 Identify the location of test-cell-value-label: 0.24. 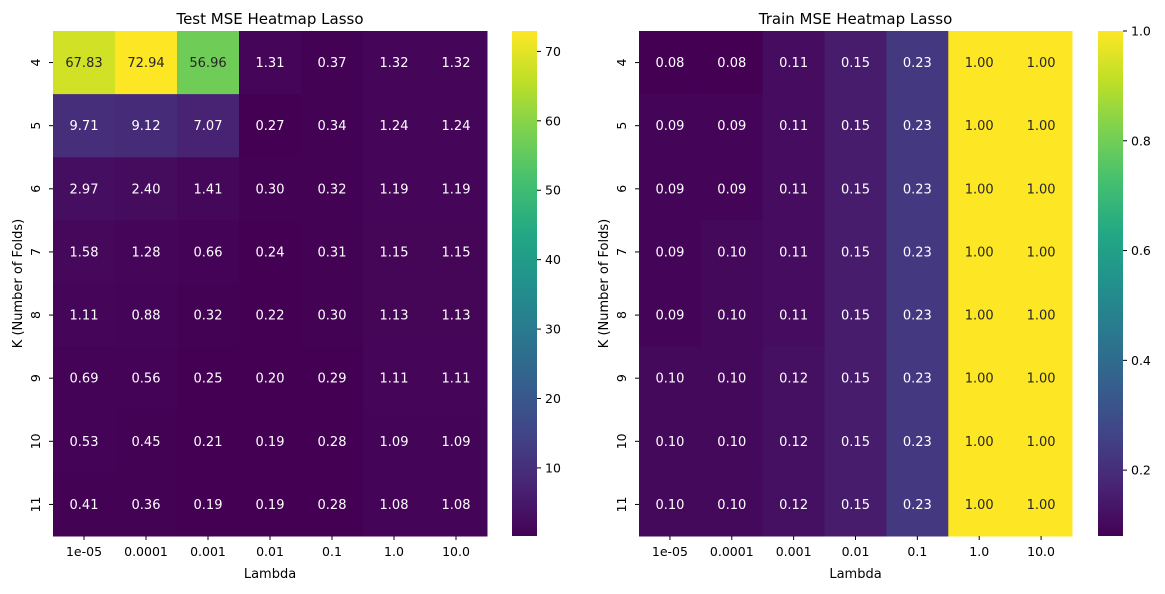
(270, 252).